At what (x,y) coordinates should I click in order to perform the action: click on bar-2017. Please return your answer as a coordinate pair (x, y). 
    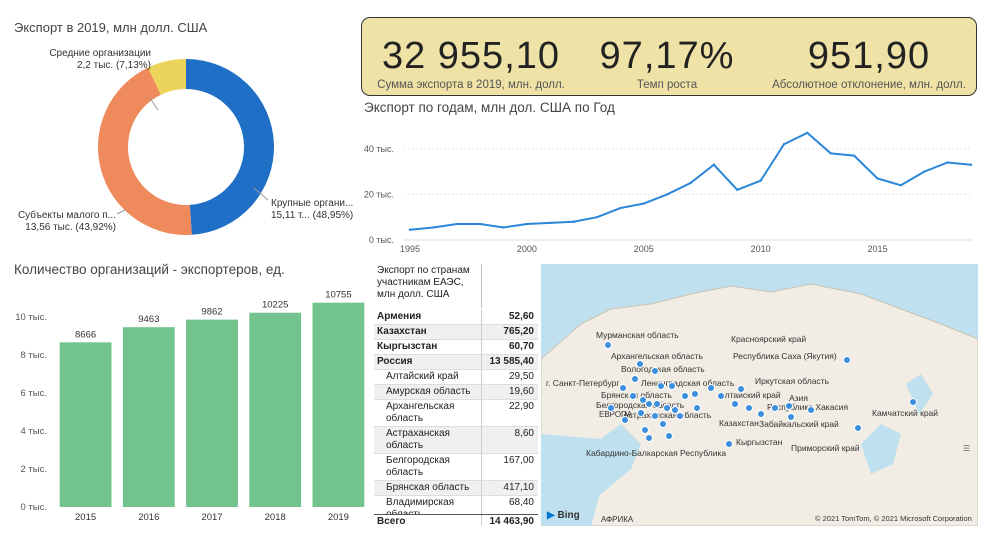
    Looking at the image, I should click on (212, 413).